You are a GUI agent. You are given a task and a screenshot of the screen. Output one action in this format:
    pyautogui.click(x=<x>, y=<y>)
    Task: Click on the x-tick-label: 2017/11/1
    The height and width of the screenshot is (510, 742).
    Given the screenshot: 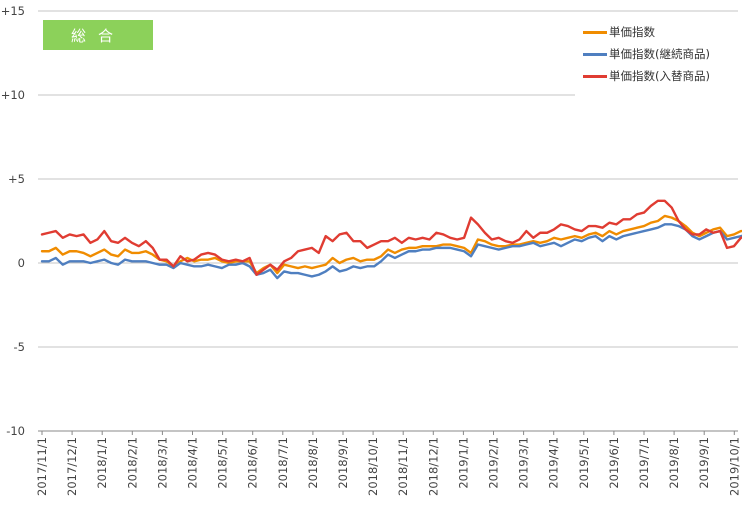 What is the action you would take?
    pyautogui.click(x=42, y=466)
    